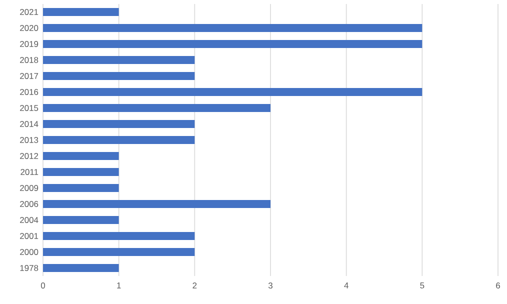 Image resolution: width=507 pixels, height=304 pixels. Describe the element at coordinates (29, 268) in the screenshot. I see `y-tick-label: 1978` at that location.